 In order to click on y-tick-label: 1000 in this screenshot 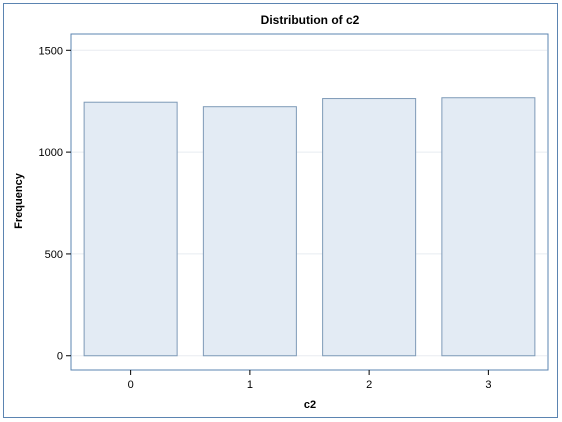, I will do `click(51, 153)`.